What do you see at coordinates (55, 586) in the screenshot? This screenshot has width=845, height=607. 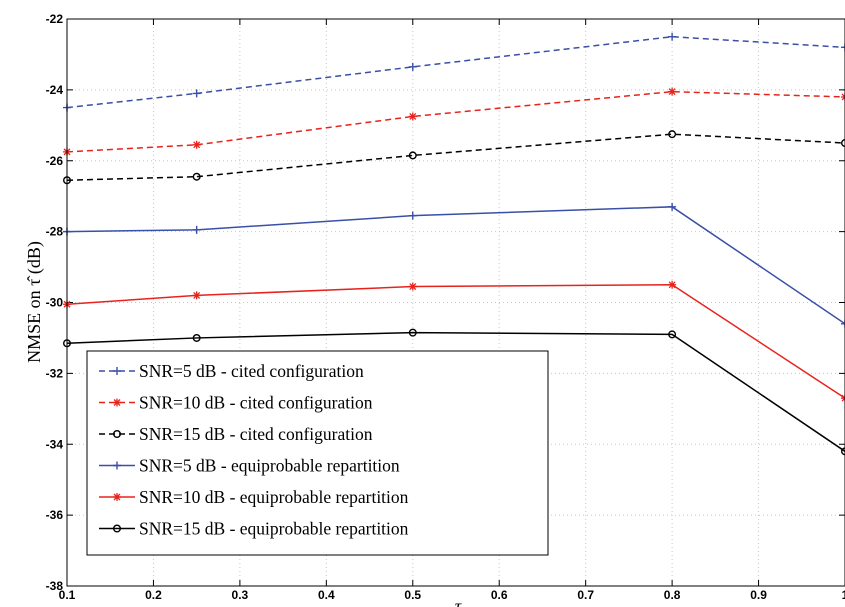 I see `y-tick-label: -38` at bounding box center [55, 586].